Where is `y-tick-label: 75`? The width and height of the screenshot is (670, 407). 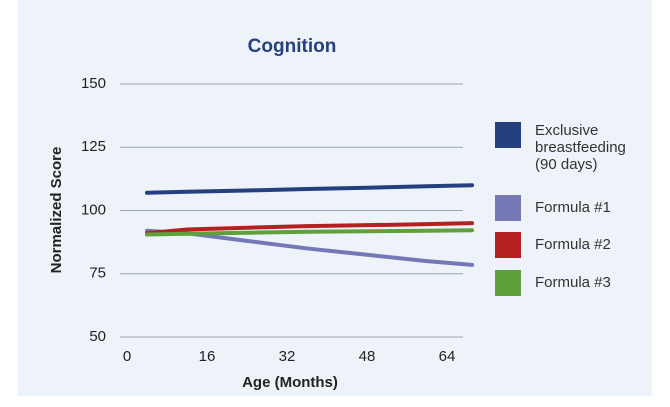
y-tick-label: 75 is located at coordinates (97, 273).